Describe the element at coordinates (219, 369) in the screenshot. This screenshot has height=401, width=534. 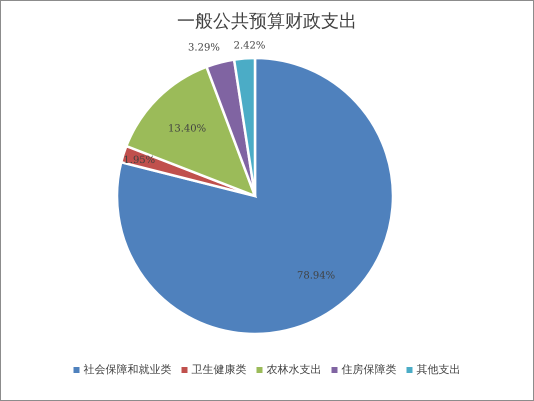
I see `legend-label: 卫生健康类` at that location.